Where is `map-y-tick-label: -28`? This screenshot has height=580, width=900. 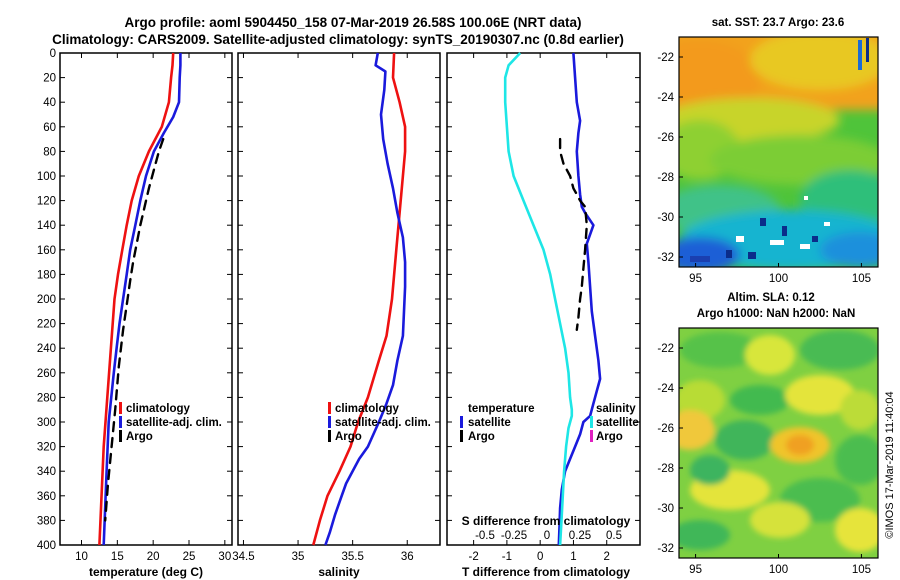 map-y-tick-label: -28 is located at coordinates (665, 178).